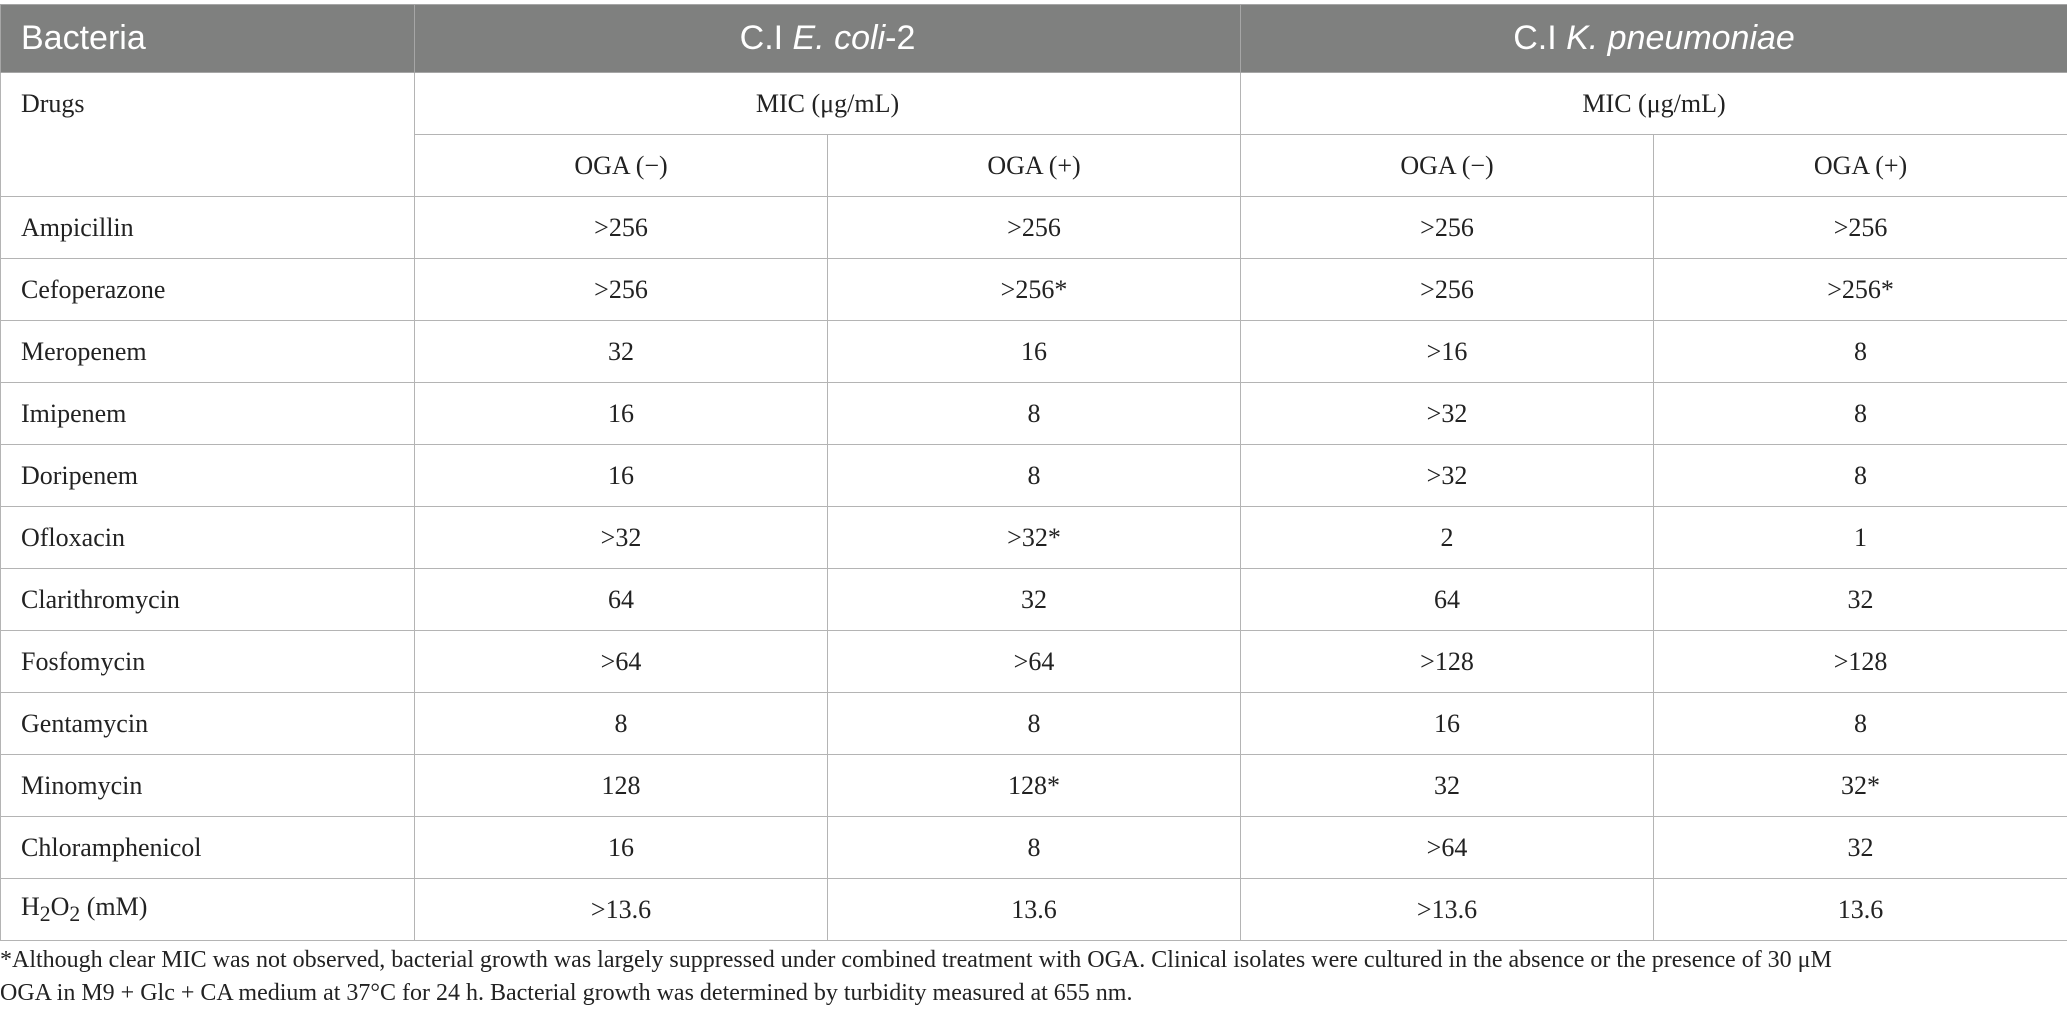 The height and width of the screenshot is (1028, 2067). What do you see at coordinates (1447, 847) in the screenshot?
I see `kpn-oga-minus-value: >64` at bounding box center [1447, 847].